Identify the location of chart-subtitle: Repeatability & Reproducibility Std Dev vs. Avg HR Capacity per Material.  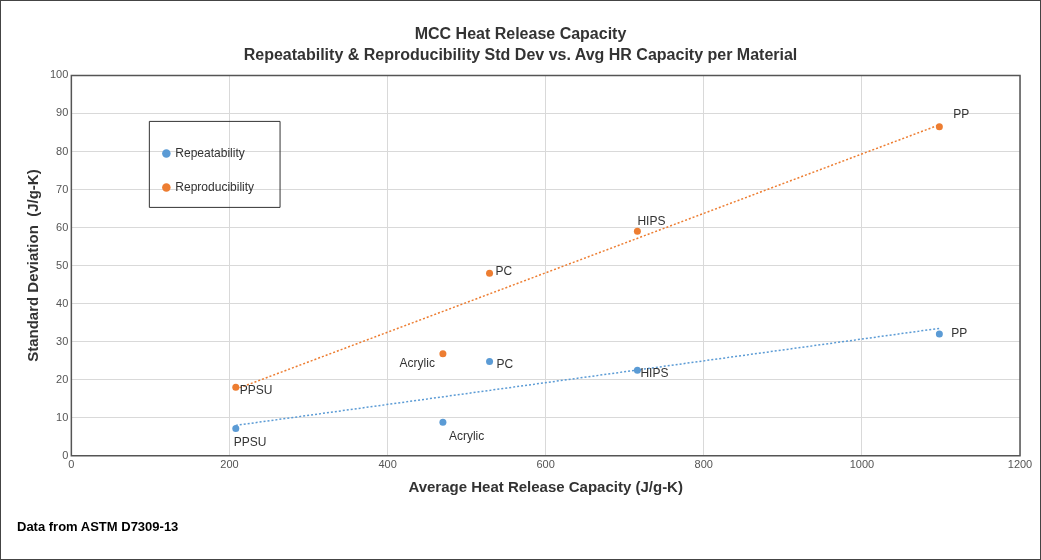
(520, 55).